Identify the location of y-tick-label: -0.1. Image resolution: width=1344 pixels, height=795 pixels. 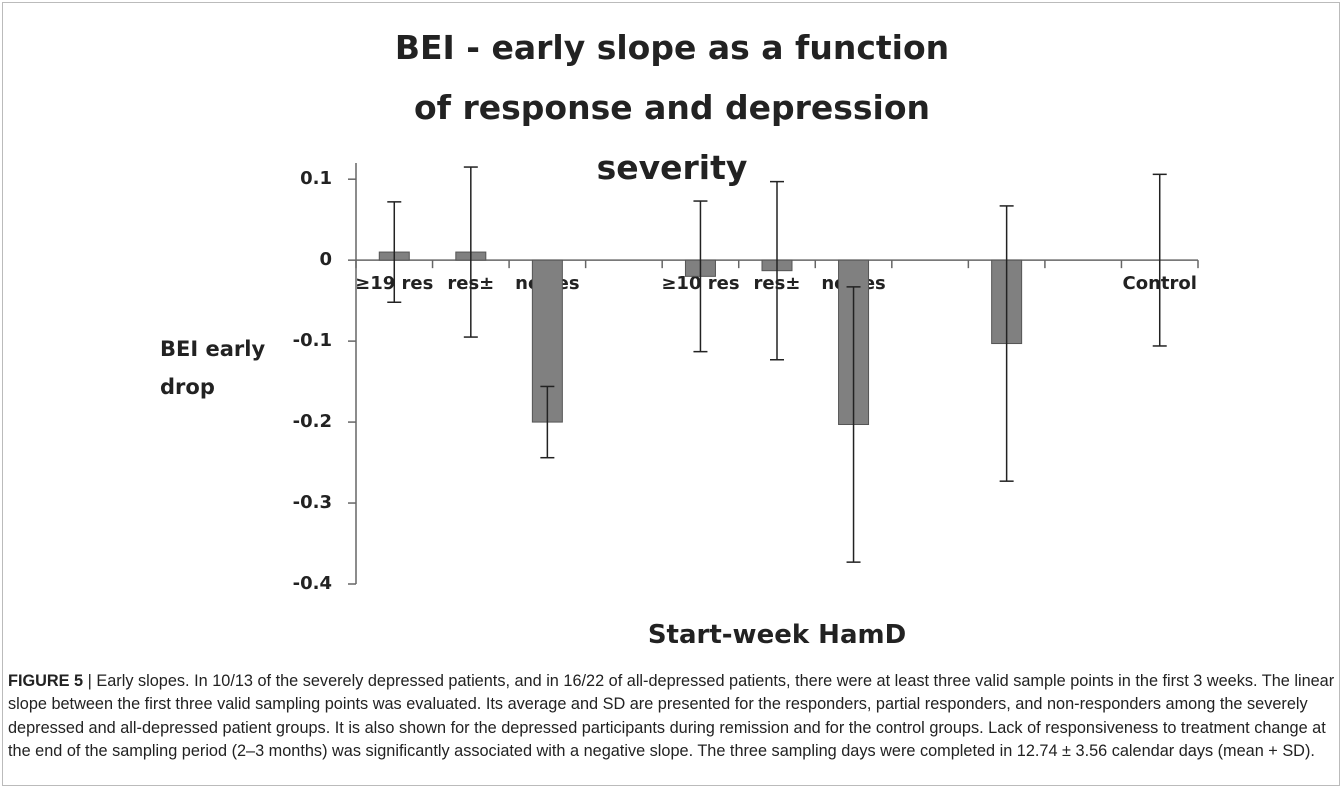
(312, 340).